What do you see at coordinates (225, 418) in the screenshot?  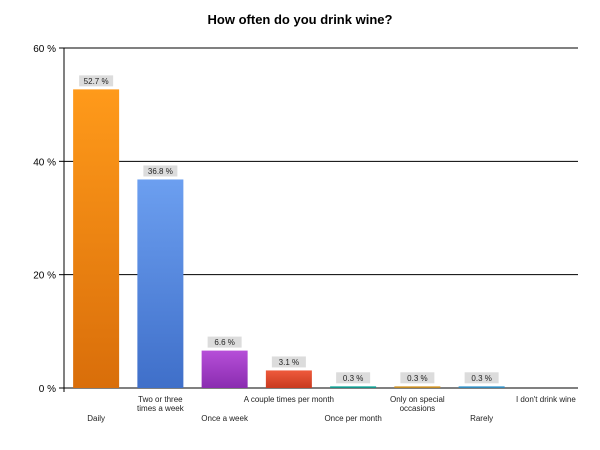 I see `x-tick-label: Once a week` at bounding box center [225, 418].